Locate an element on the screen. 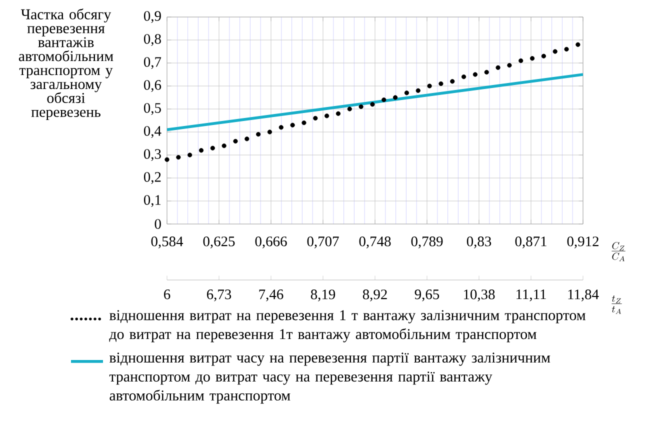  x-tick-label: 0,707 is located at coordinates (323, 242).